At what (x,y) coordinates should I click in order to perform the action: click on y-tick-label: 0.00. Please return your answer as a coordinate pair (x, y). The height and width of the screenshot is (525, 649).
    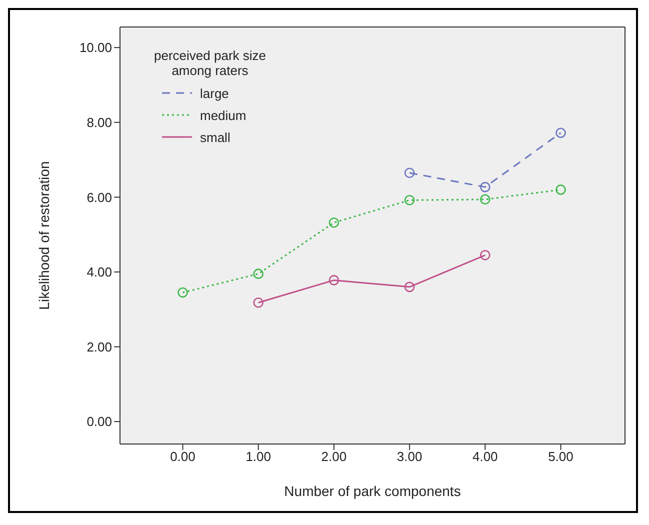
    Looking at the image, I should click on (99, 422).